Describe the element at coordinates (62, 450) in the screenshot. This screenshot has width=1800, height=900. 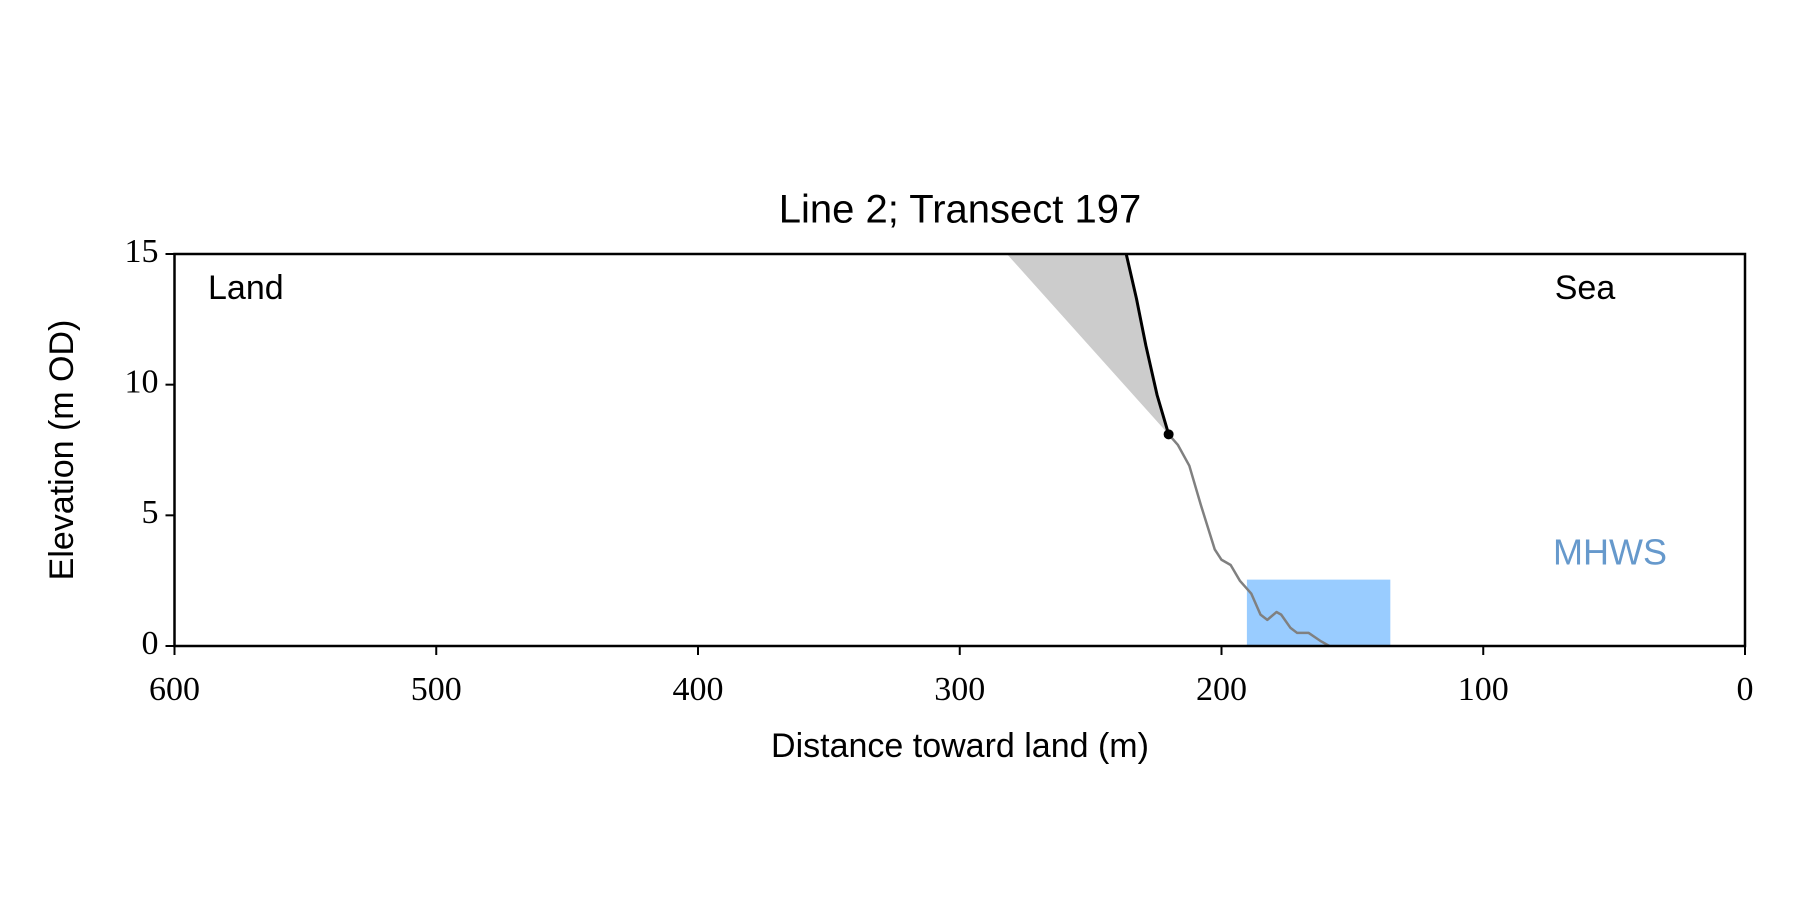
I see `y-axis-label: Elevation (m OD)` at that location.